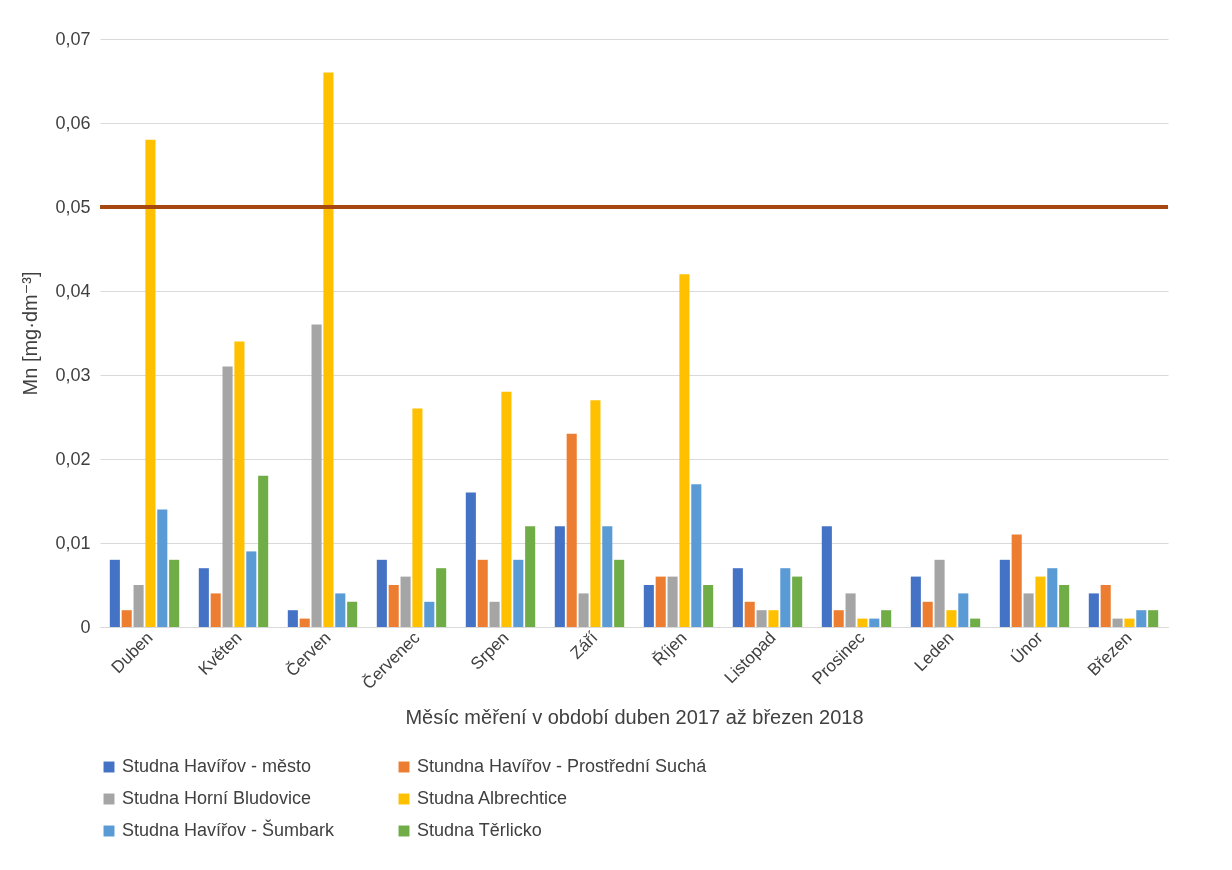  What do you see at coordinates (73, 458) in the screenshot?
I see `y-tick-label: 0,02` at bounding box center [73, 458].